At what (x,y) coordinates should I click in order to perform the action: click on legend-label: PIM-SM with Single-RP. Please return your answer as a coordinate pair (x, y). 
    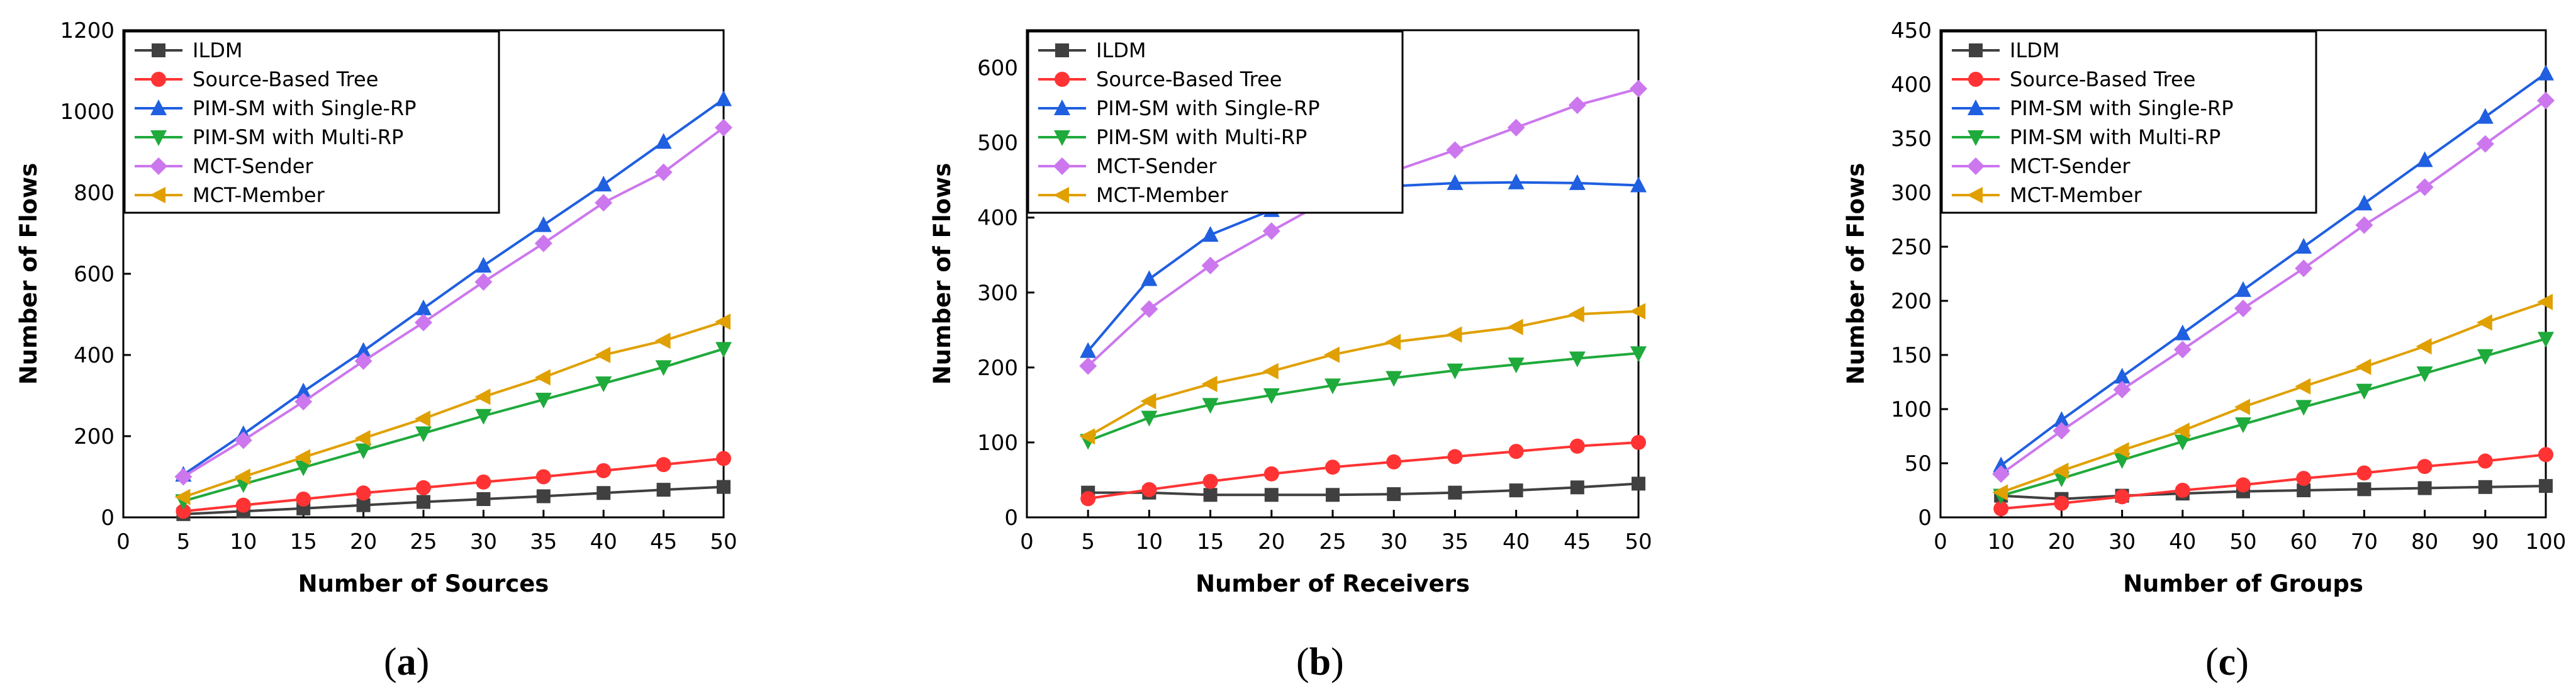
    Looking at the image, I should click on (2122, 108).